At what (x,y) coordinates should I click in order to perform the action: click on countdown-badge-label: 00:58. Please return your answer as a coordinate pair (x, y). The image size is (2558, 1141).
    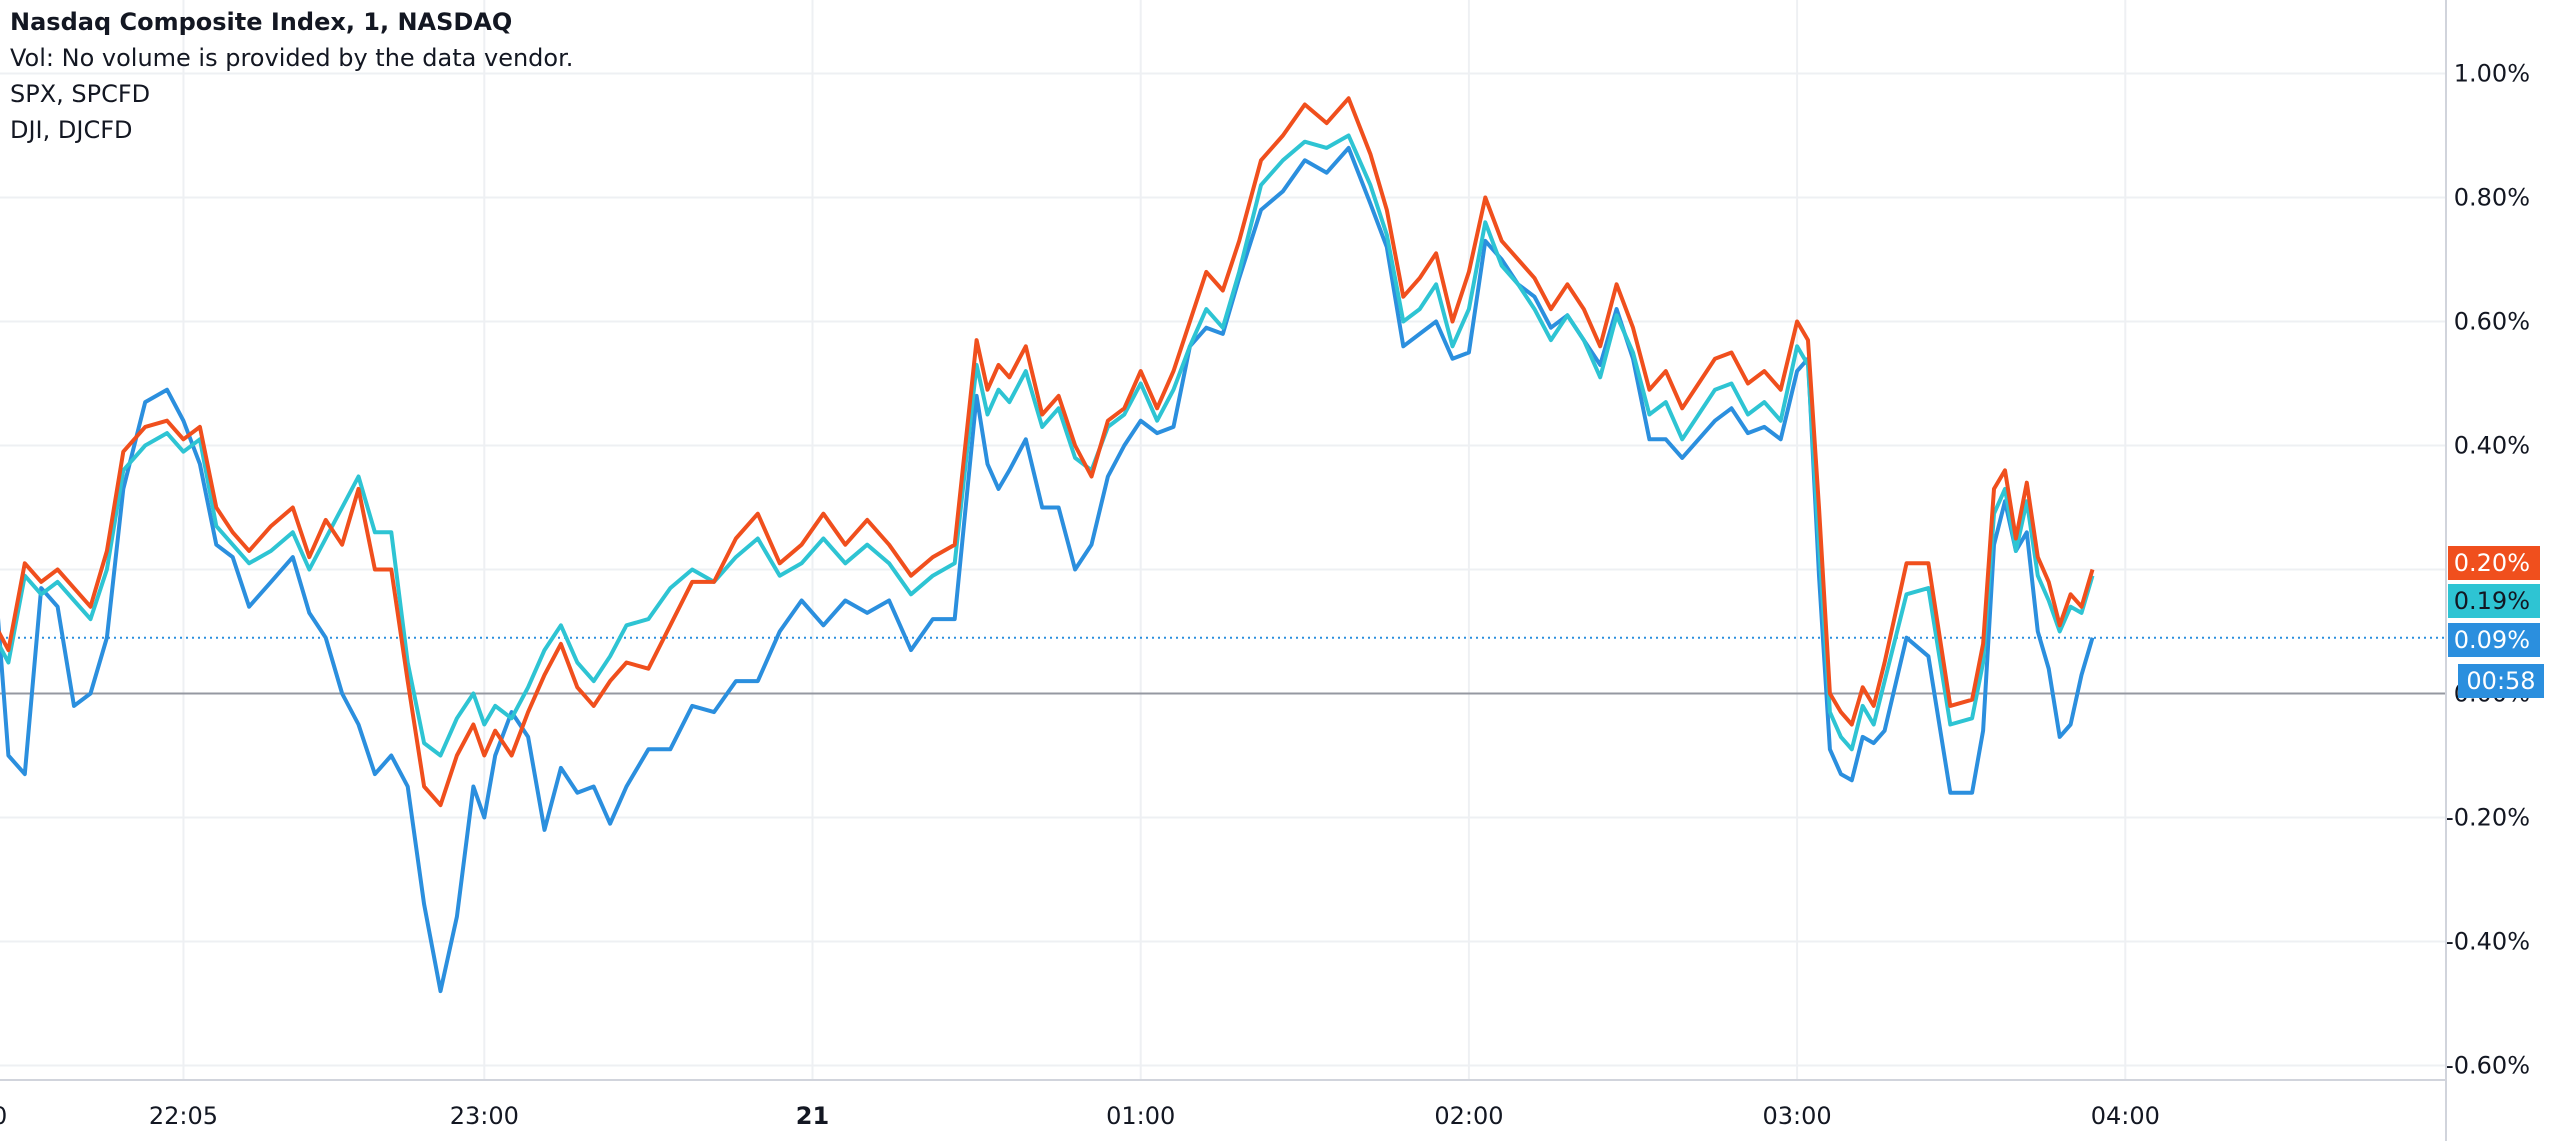
    Looking at the image, I should click on (2500, 681).